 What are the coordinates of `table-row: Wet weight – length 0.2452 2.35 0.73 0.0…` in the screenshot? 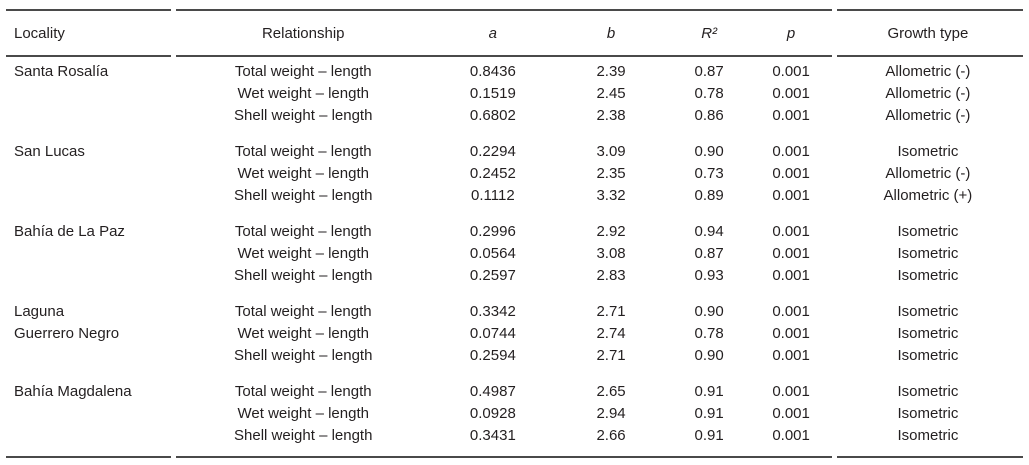 It's located at (514, 173).